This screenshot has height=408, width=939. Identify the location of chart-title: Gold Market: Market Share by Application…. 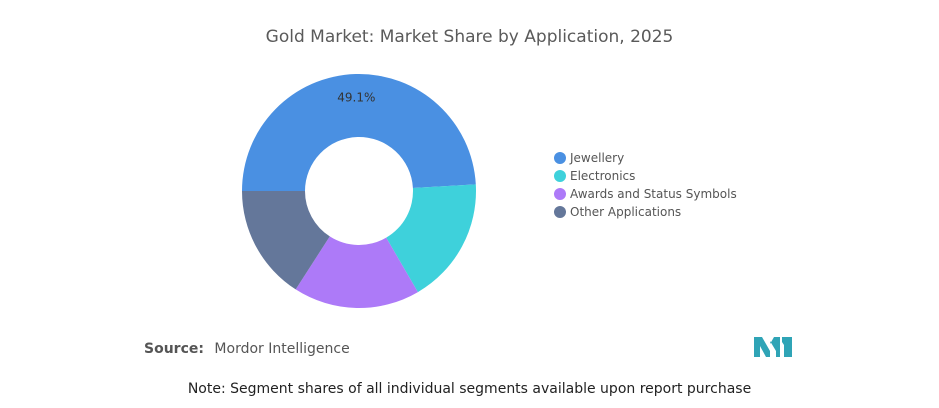
(469, 37).